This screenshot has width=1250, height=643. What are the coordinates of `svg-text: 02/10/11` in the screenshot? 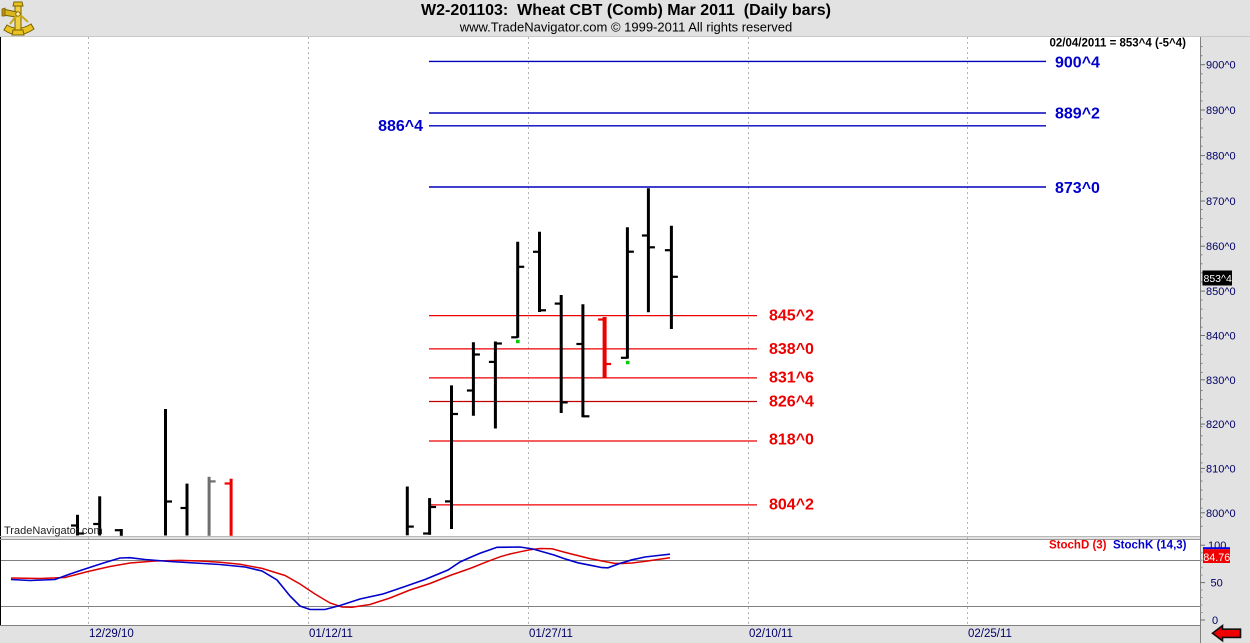 It's located at (771, 634).